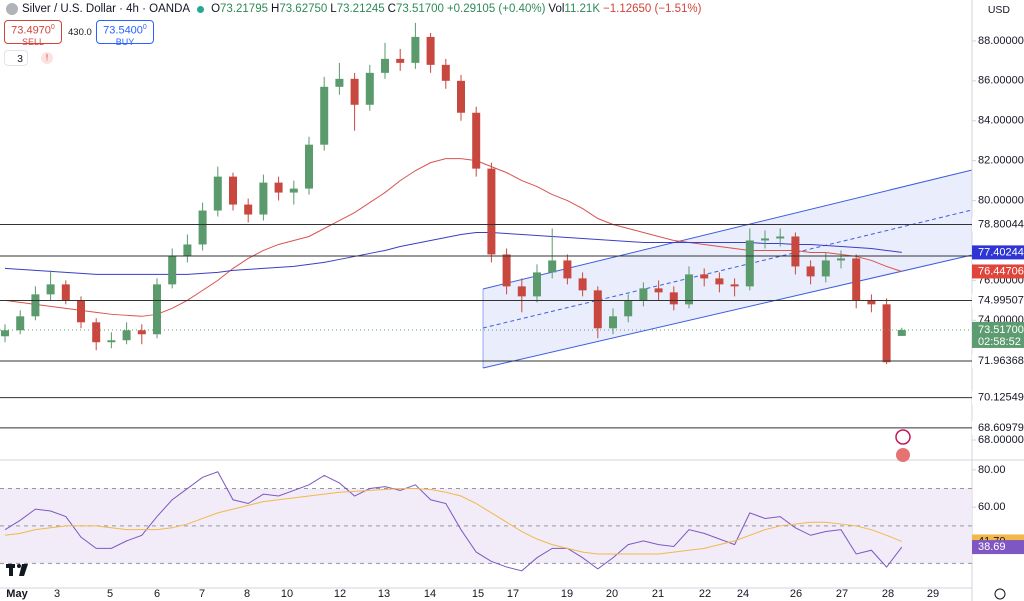  I want to click on price-tag-label: 76.44706, so click(1001, 271).